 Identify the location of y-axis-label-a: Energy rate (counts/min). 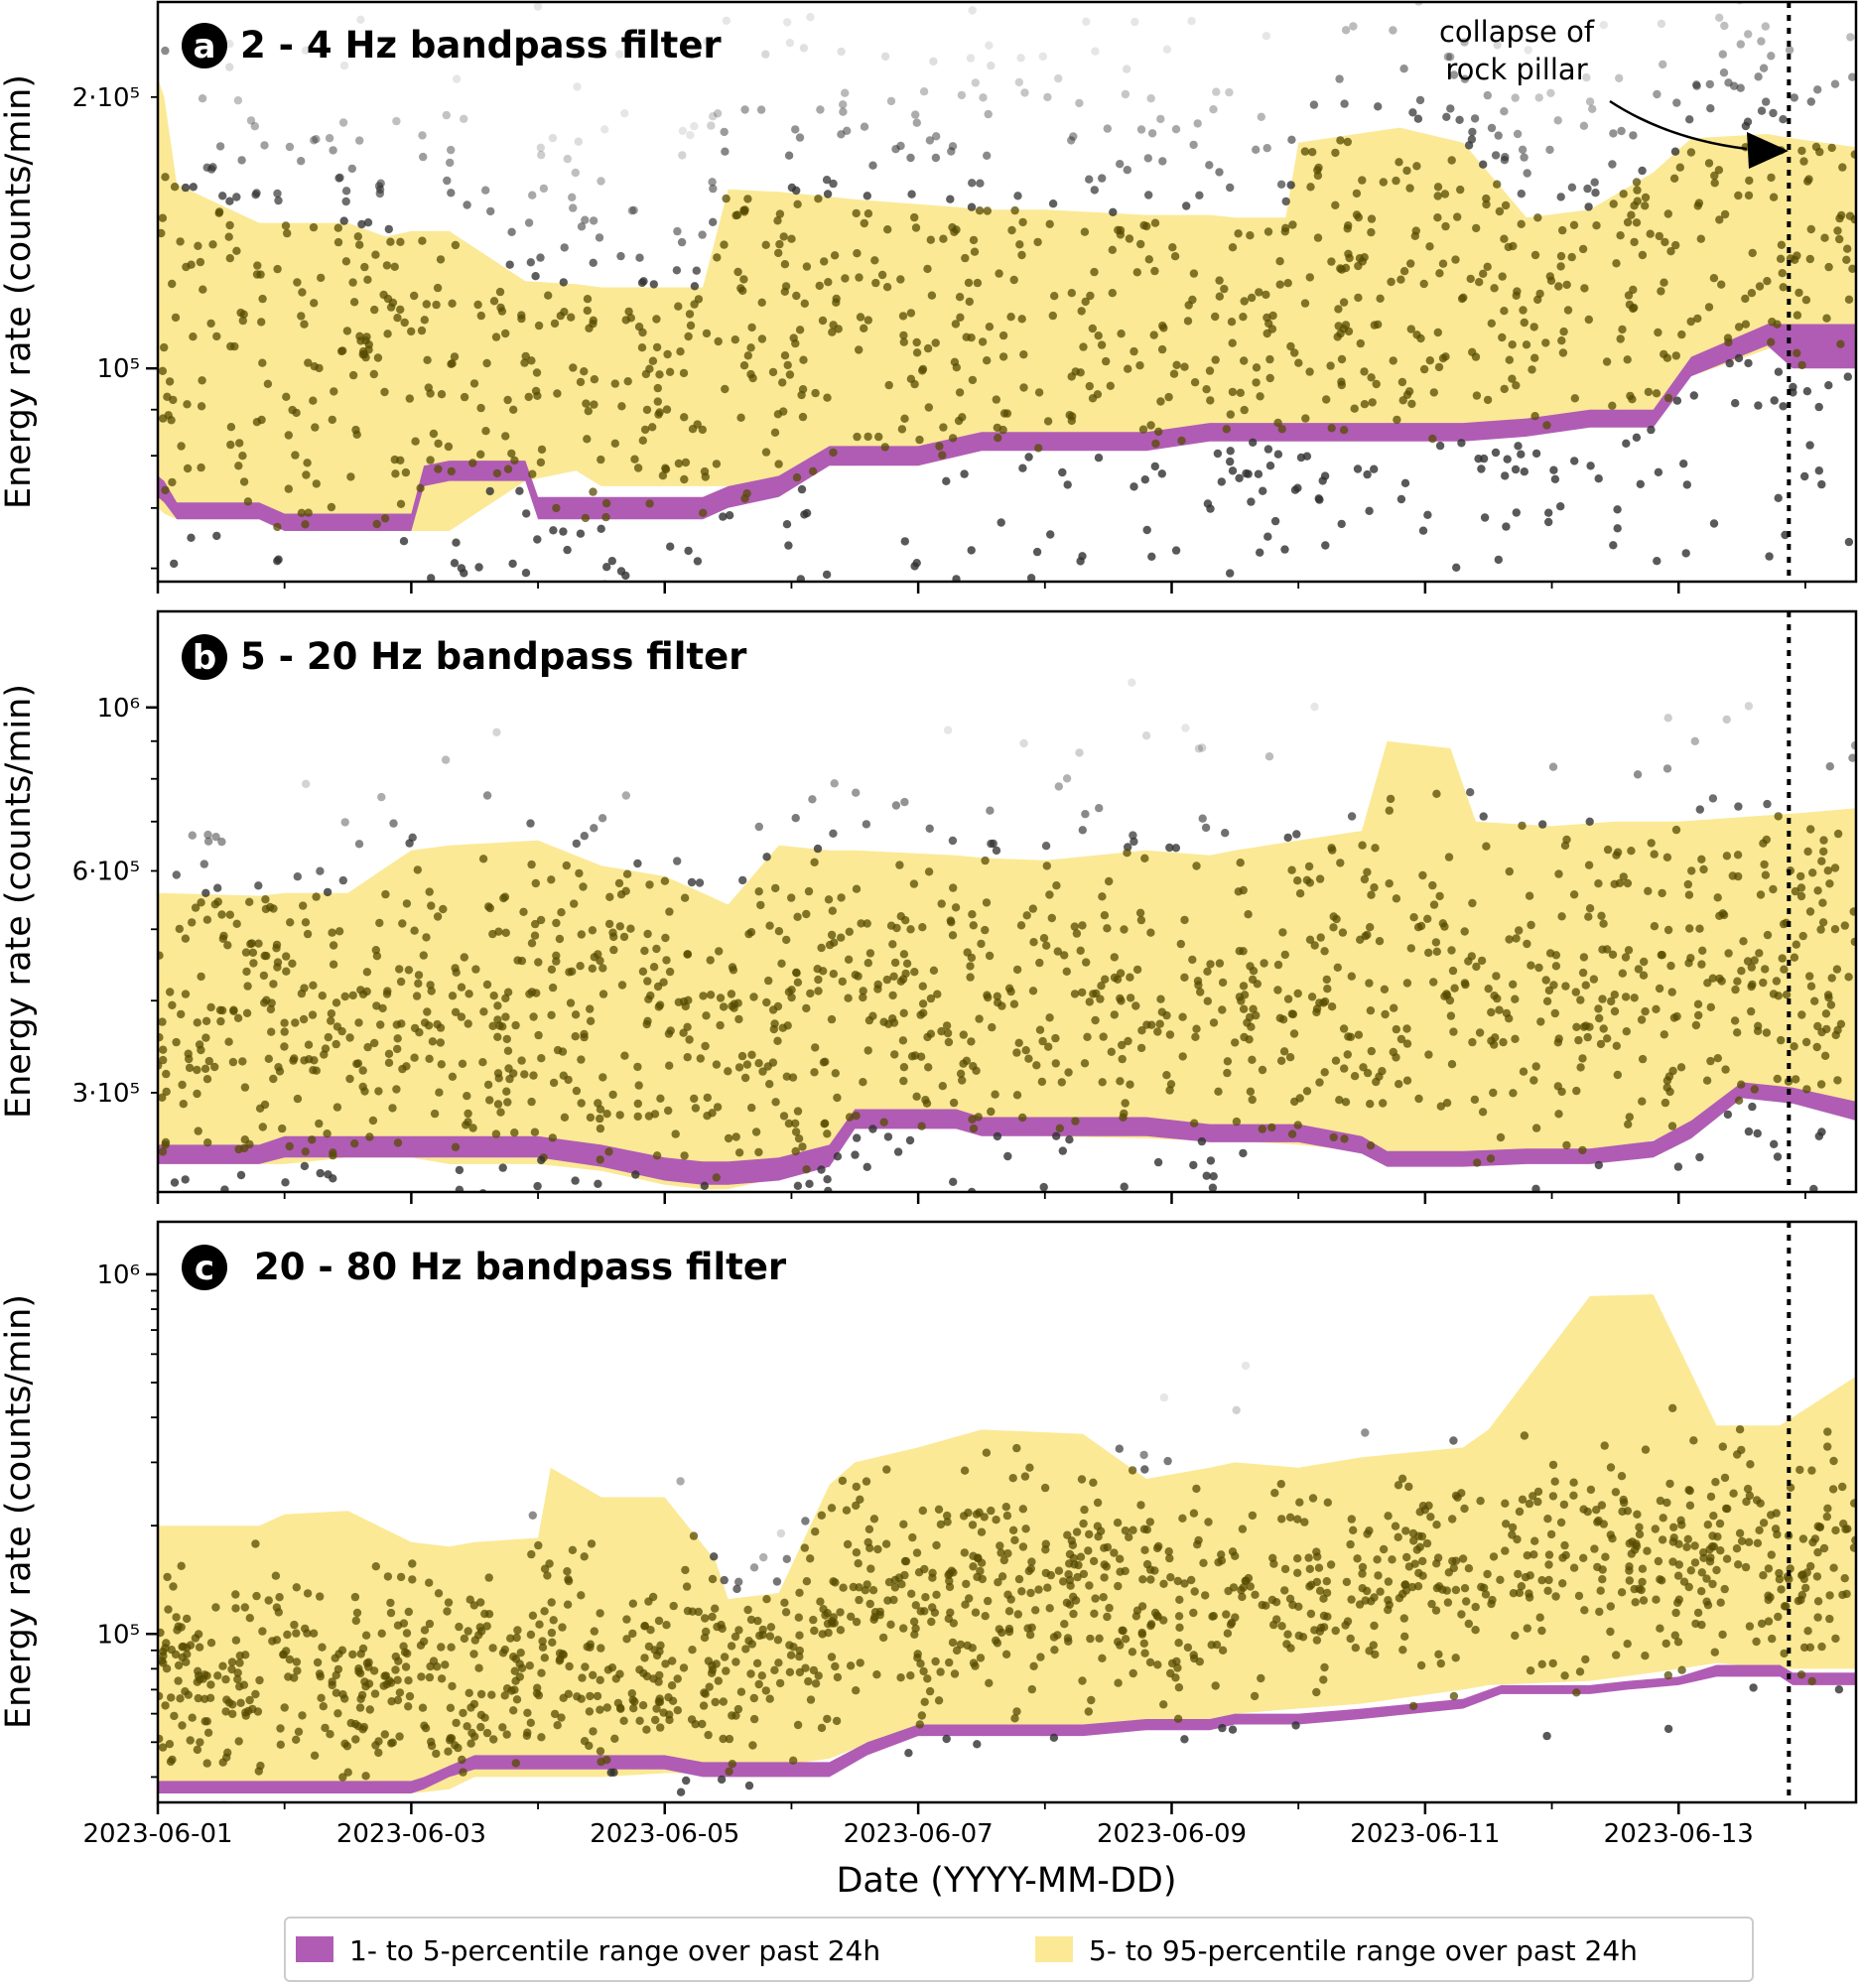
(19, 291).